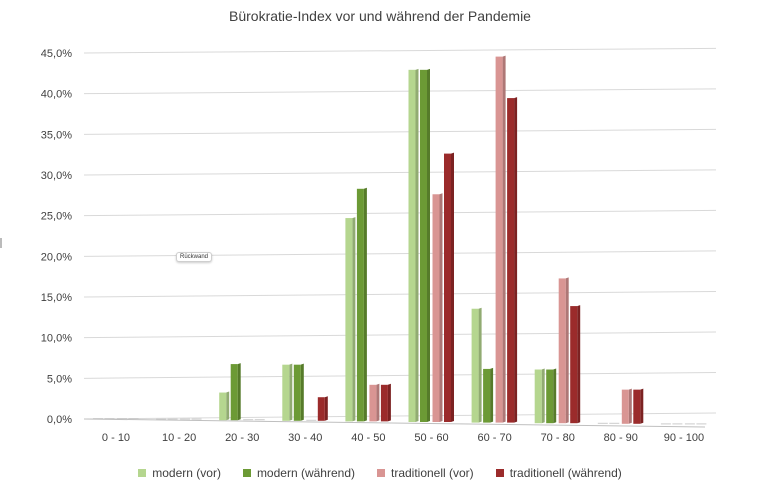 The width and height of the screenshot is (760, 490). I want to click on bar-traditionell-w-hrend--4, so click(384, 403).